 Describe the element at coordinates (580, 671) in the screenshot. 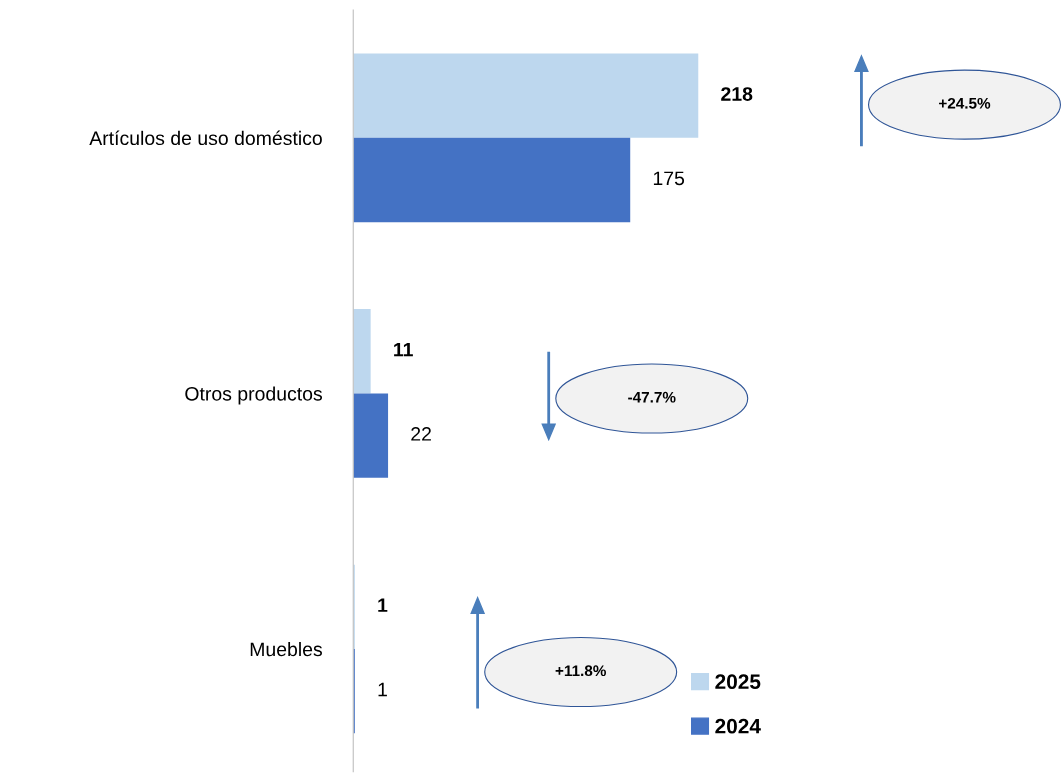

I see `annotation: +11.8%` at that location.